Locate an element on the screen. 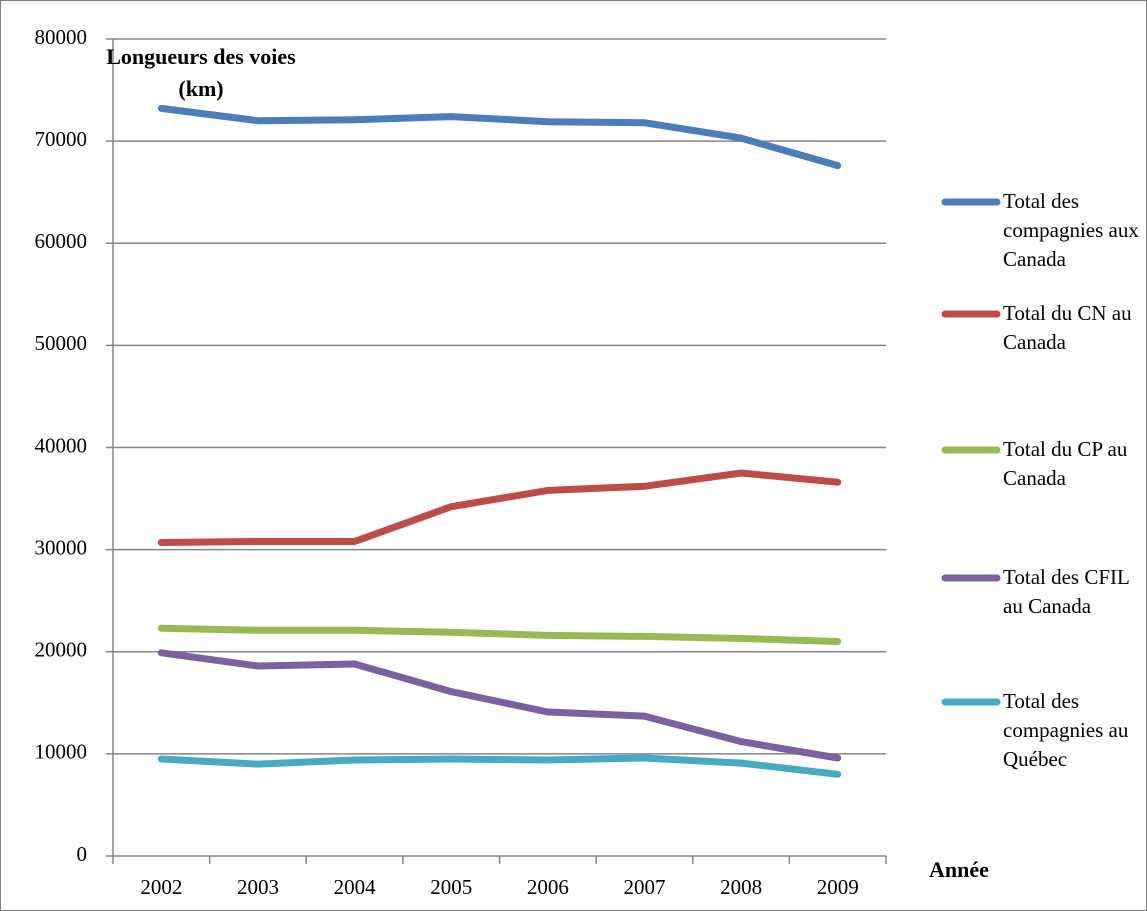 The image size is (1147, 911). x-tick-label: 2004 is located at coordinates (355, 887).